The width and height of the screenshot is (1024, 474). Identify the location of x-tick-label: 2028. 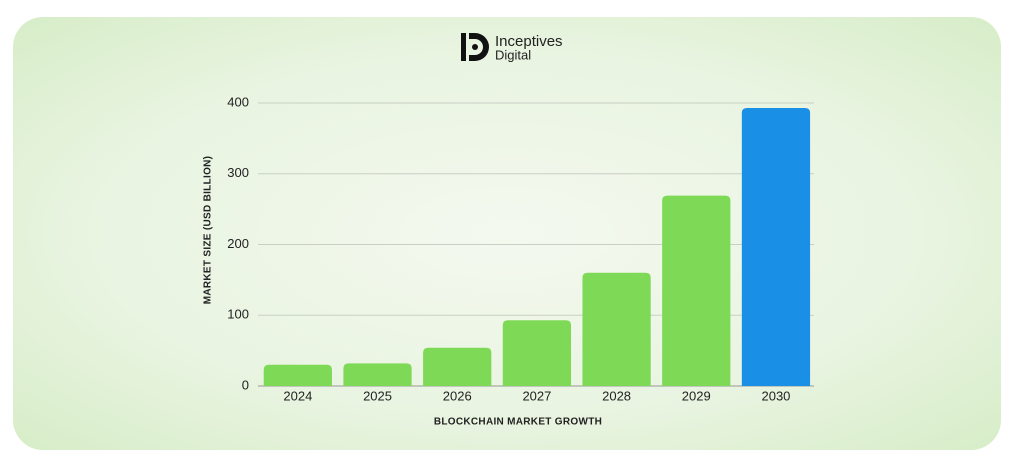
(616, 395).